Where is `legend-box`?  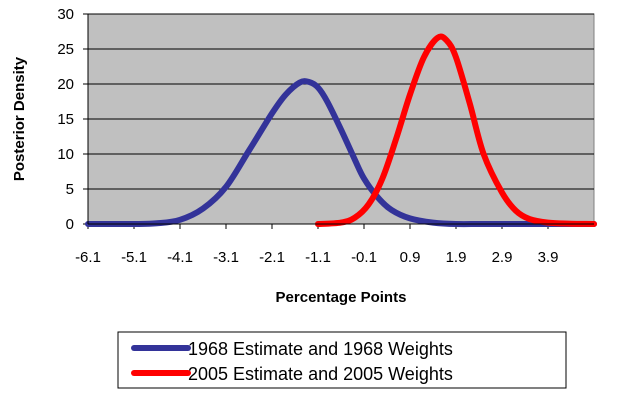 legend-box is located at coordinates (342, 360).